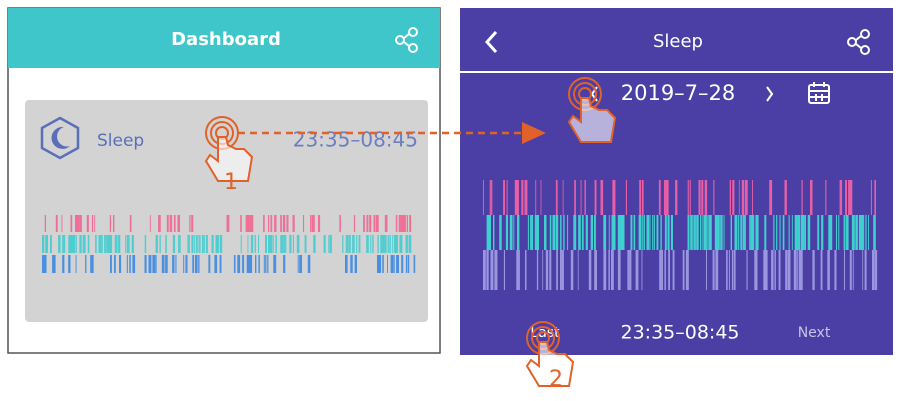  I want to click on calendar-button, so click(819, 93).